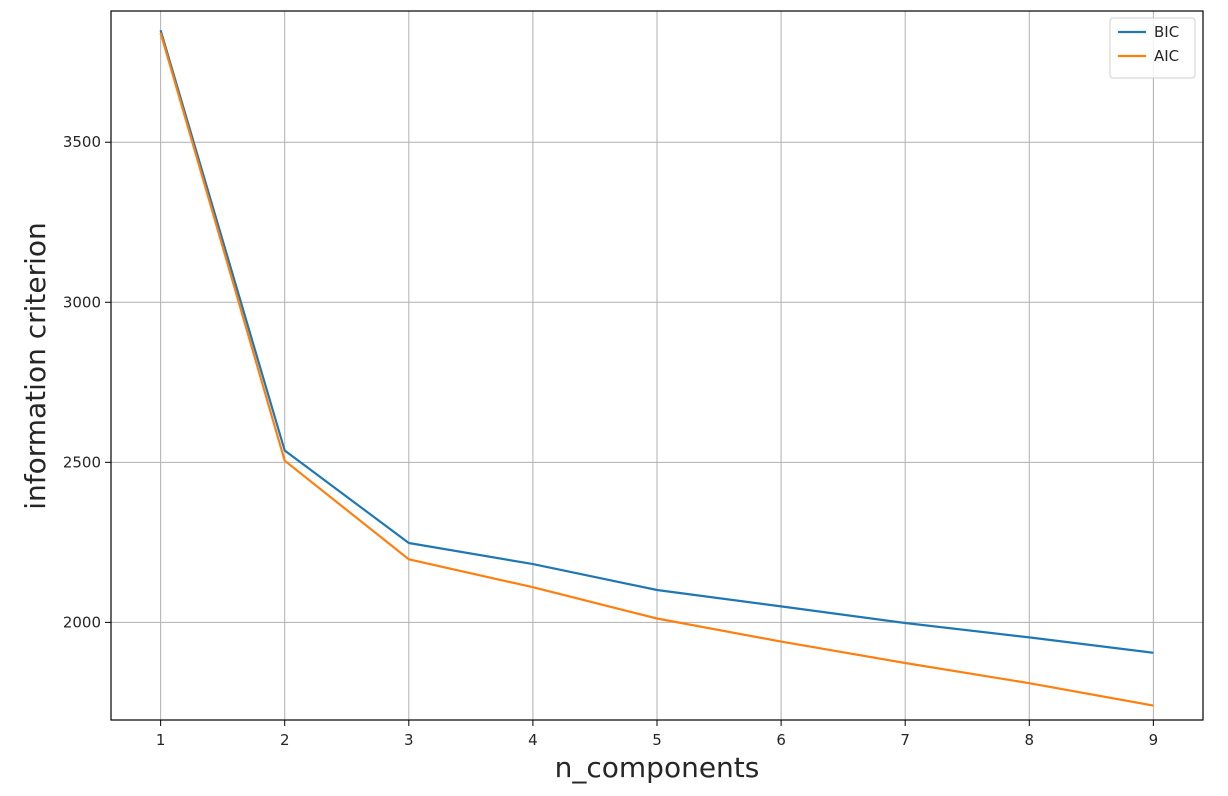 This screenshot has width=1228, height=796. Describe the element at coordinates (781, 740) in the screenshot. I see `x-tick-label: 6` at that location.